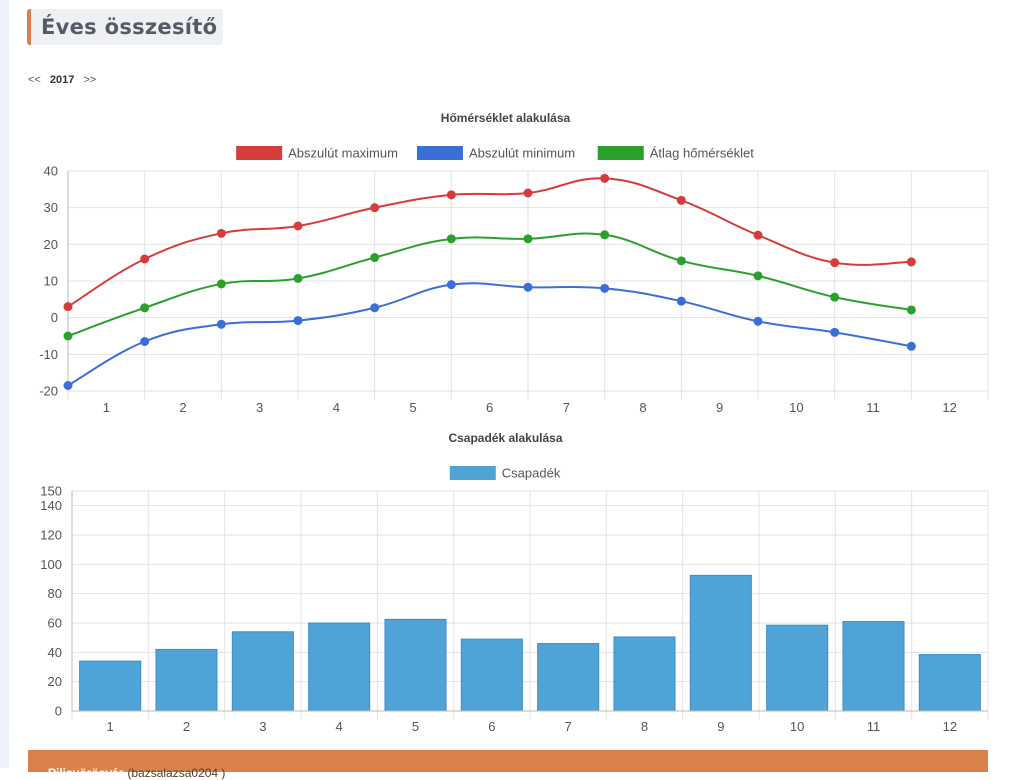 The height and width of the screenshot is (780, 1011). What do you see at coordinates (182, 407) in the screenshot?
I see `temp-x-tick-label: 2` at bounding box center [182, 407].